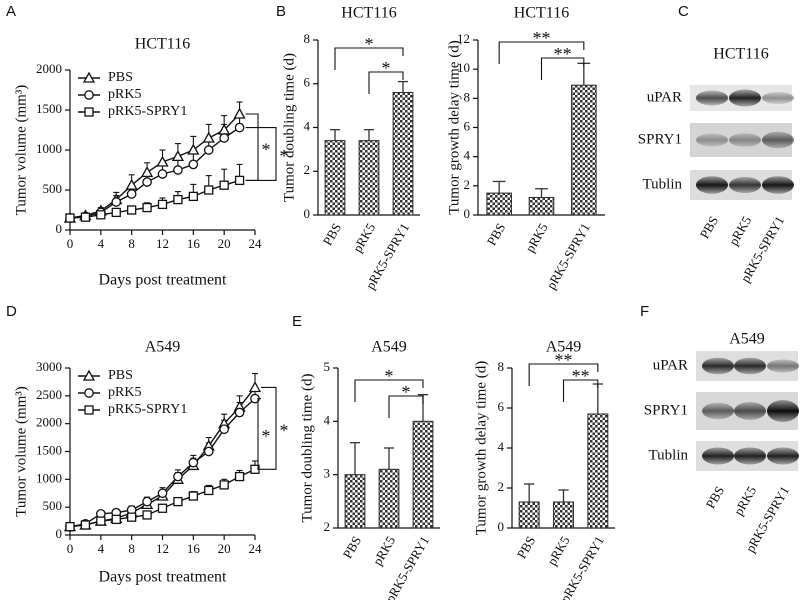 The image size is (800, 600). Describe the element at coordinates (307, 447) in the screenshot. I see `y-axis-label: Tumor doubling time (d)` at that location.